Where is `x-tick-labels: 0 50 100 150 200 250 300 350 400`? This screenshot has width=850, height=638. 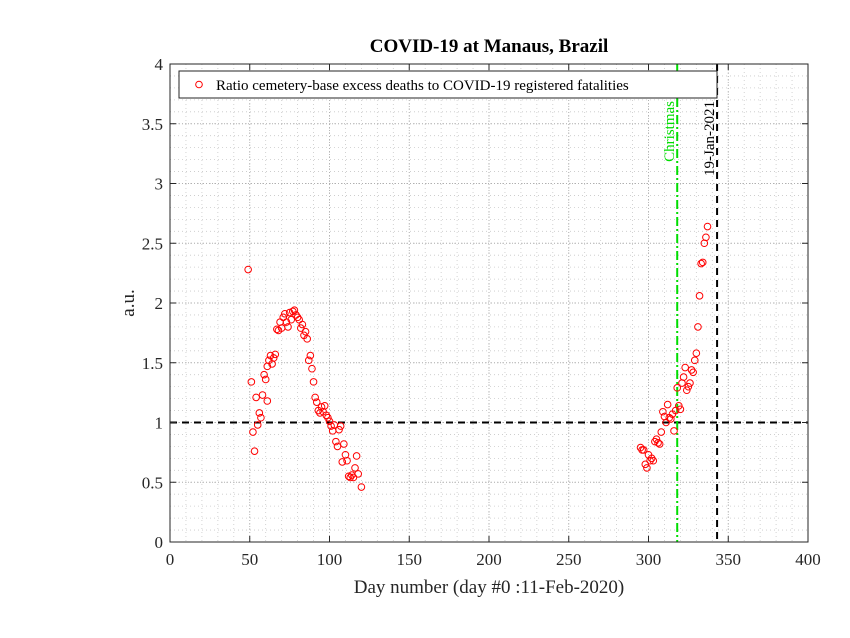
x-tick-labels: 0 50 100 150 200 250 300 350 400 is located at coordinates (493, 559).